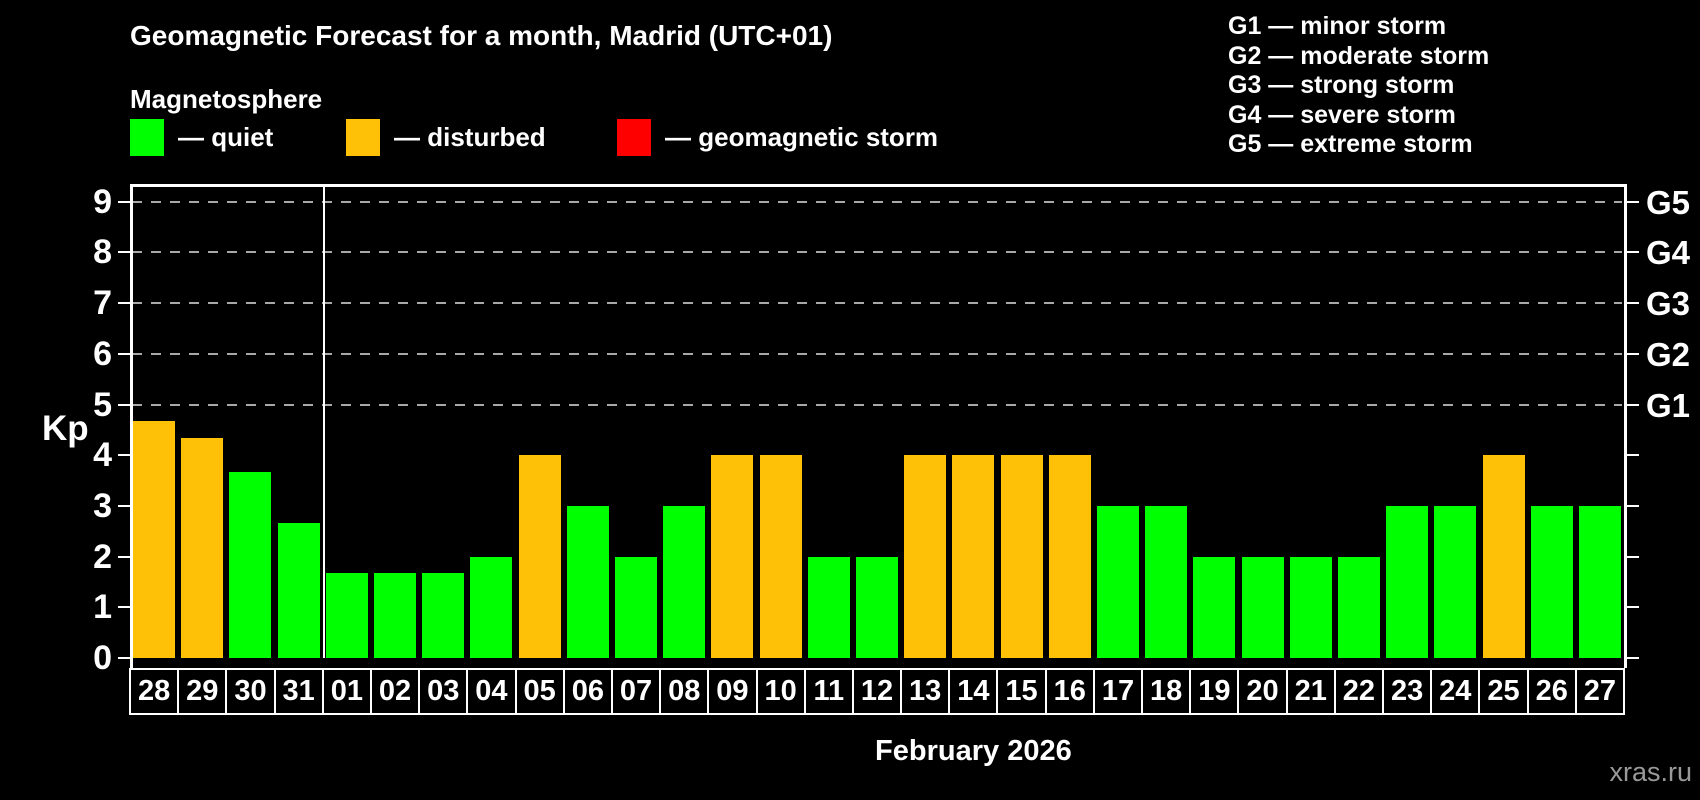 The height and width of the screenshot is (800, 1700). I want to click on day-cell-18: 18, so click(1166, 691).